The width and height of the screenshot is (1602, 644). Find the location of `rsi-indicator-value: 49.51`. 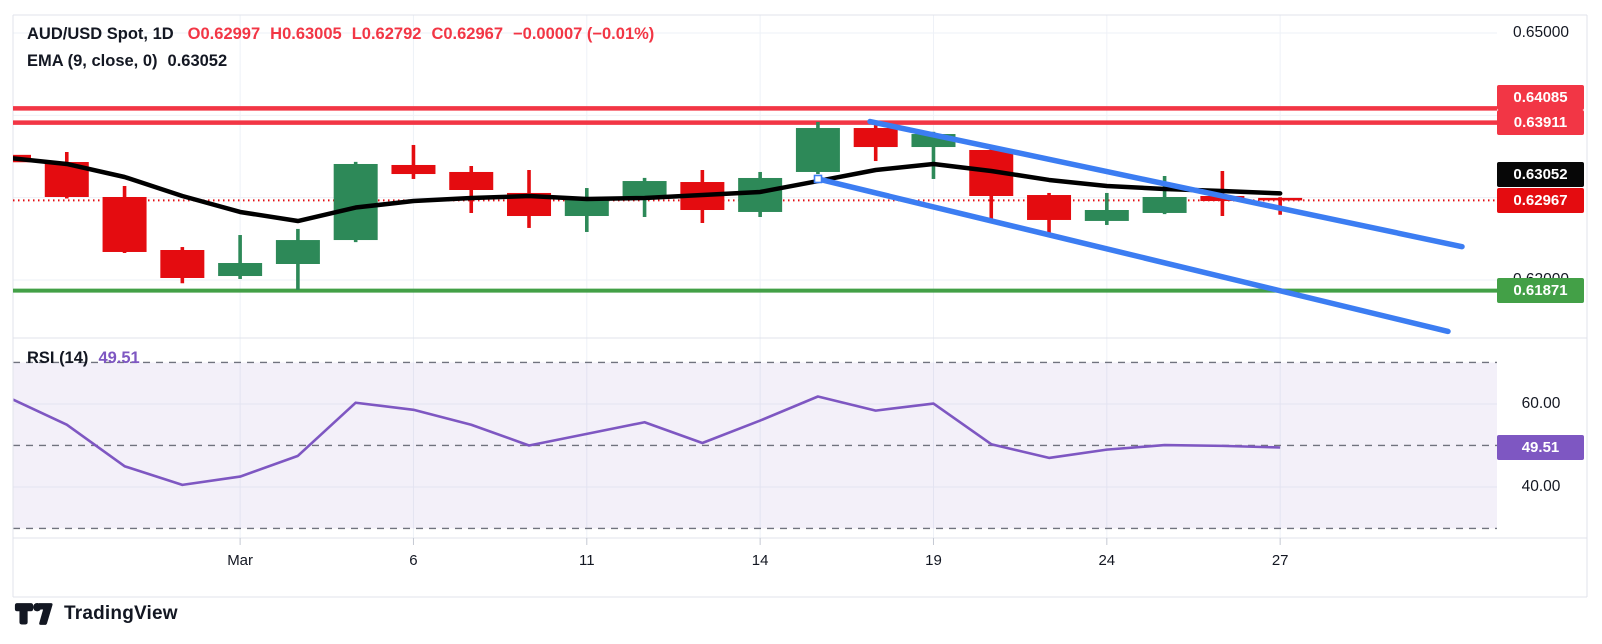

rsi-indicator-value: 49.51 is located at coordinates (119, 358).